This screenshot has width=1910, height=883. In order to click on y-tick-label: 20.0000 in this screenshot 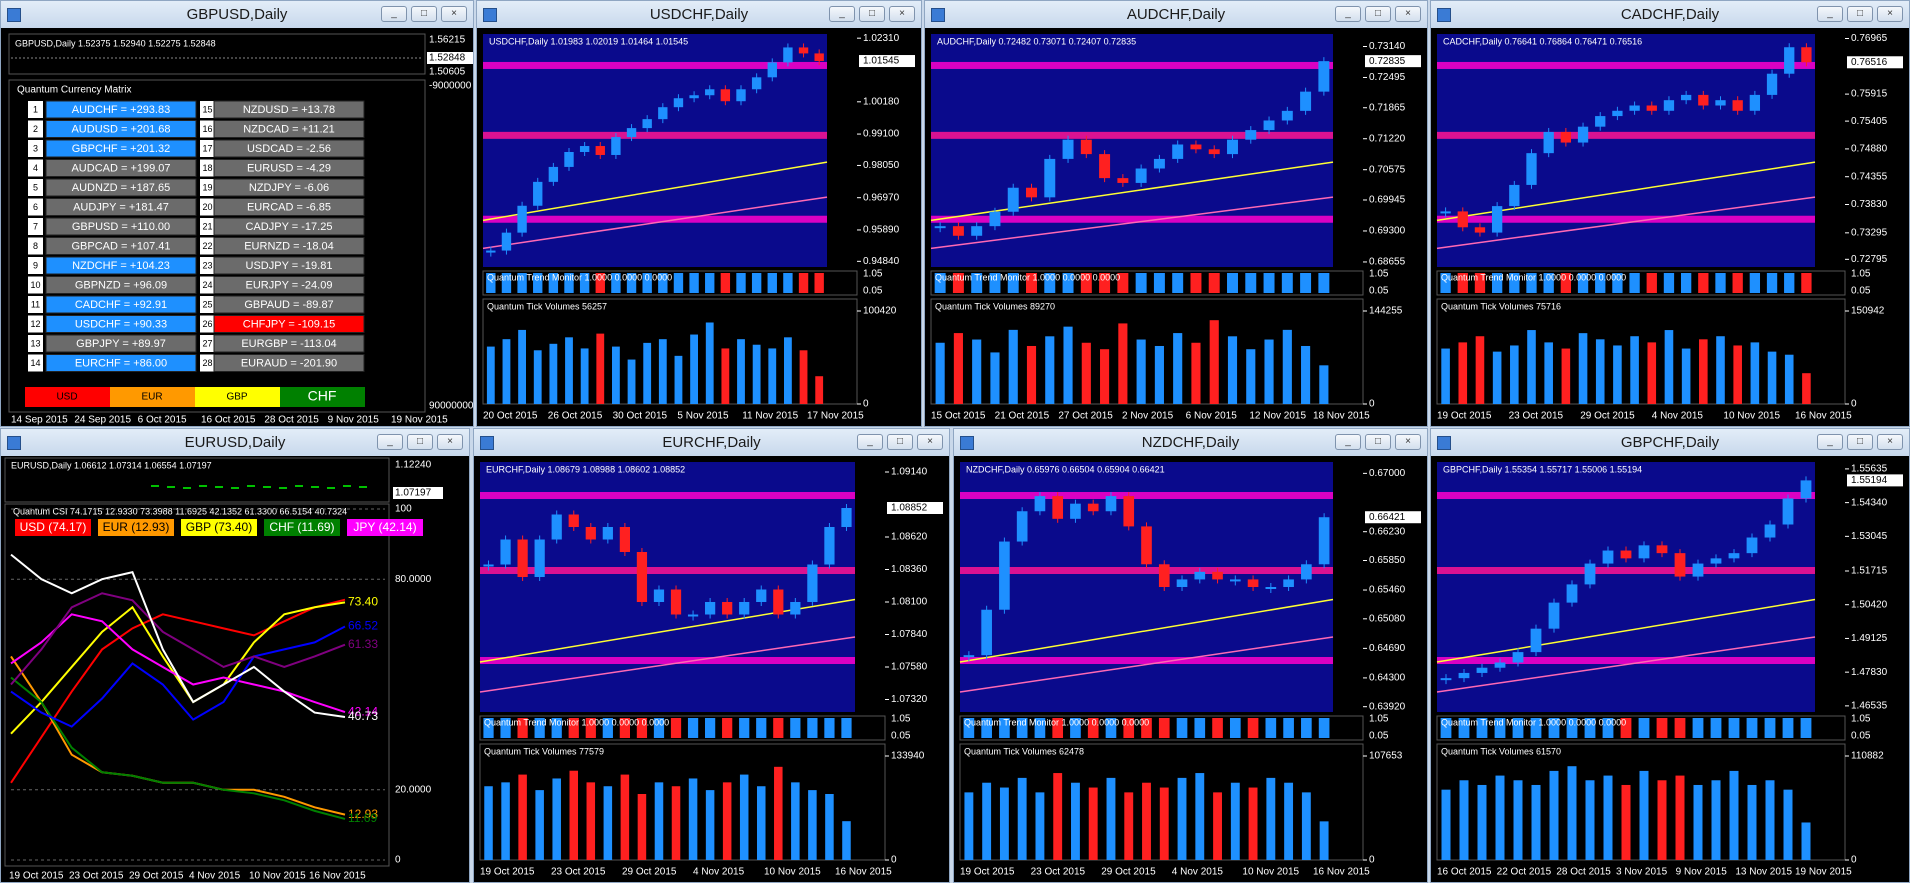, I will do `click(413, 789)`.